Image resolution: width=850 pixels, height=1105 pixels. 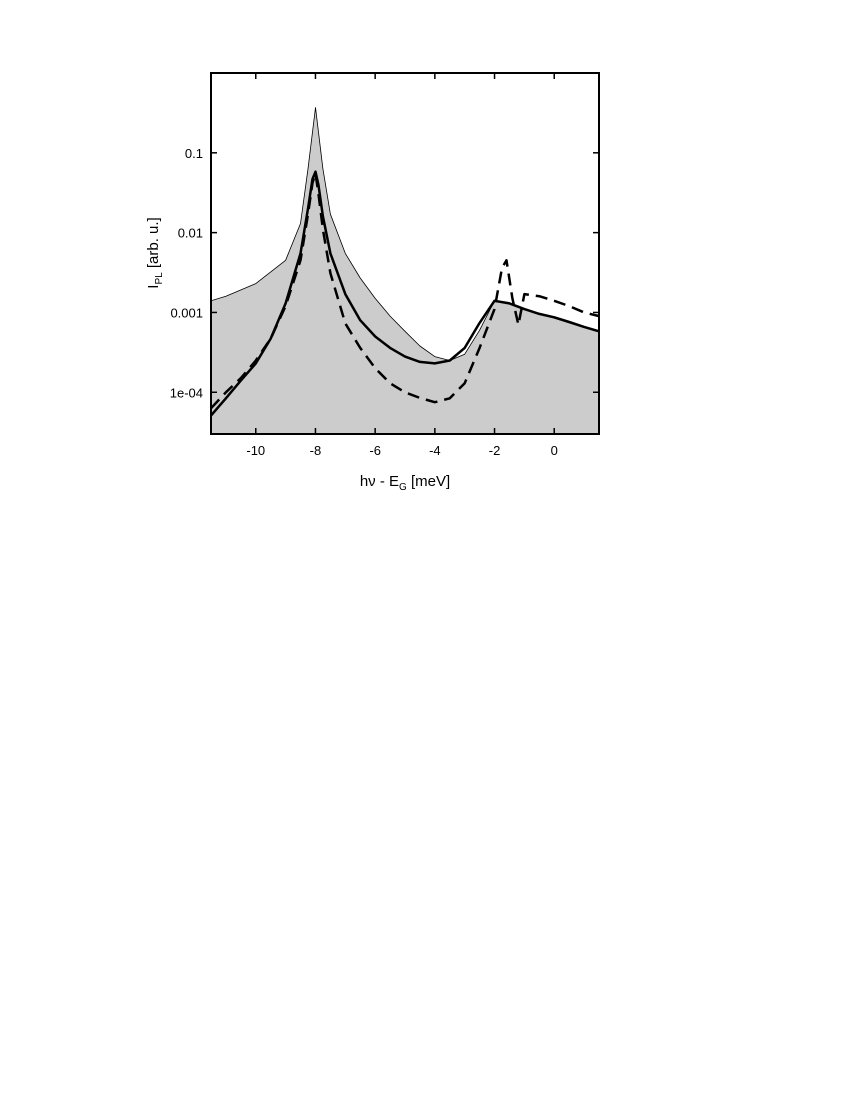 I want to click on area, so click(x=405, y=270).